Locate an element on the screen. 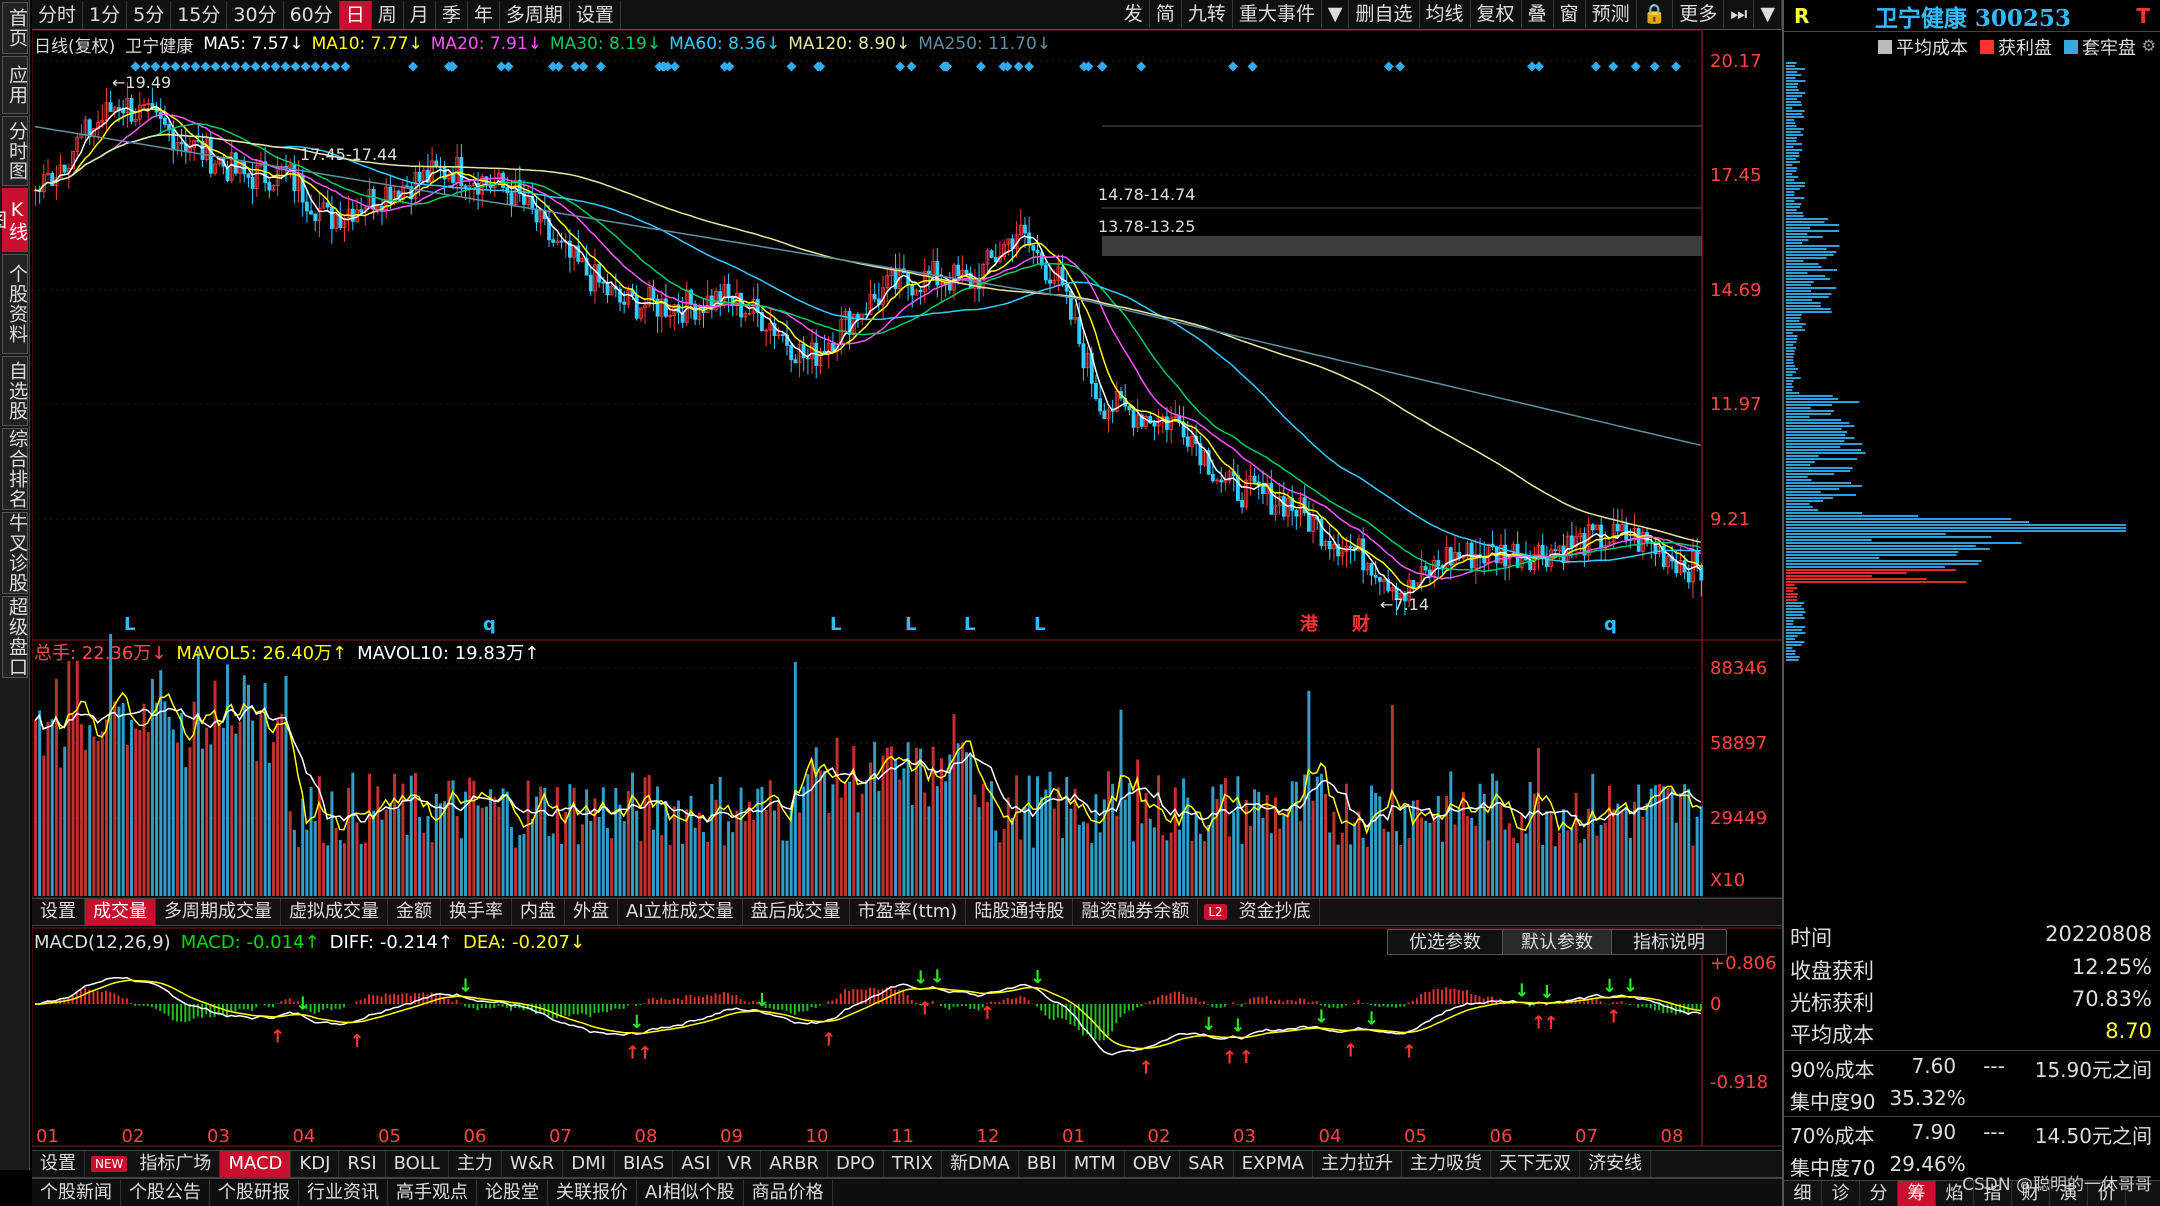 This screenshot has height=1206, width=2160. indicator-tab-0: 设置 is located at coordinates (58, 1164).